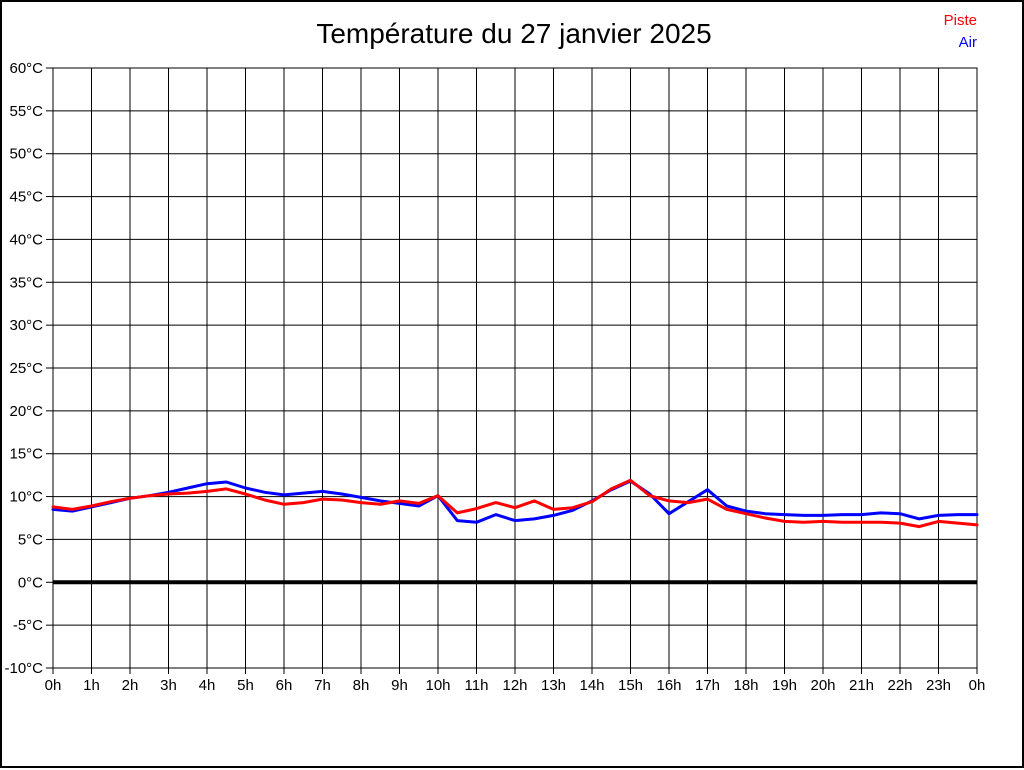  I want to click on x-tick-label: 17h, so click(707, 685).